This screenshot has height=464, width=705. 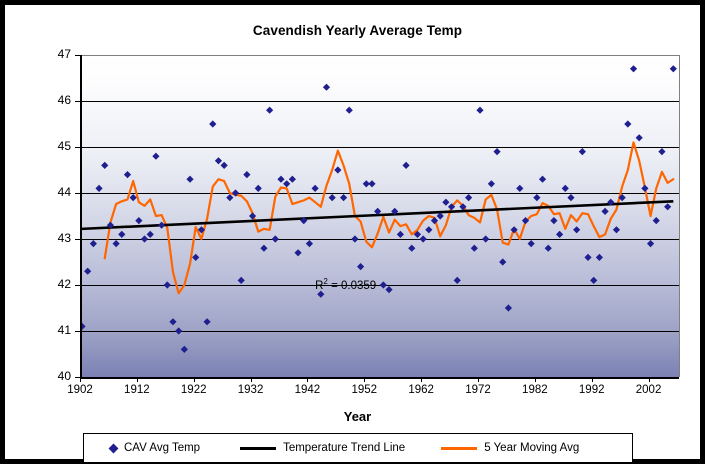 I want to click on legend-label-trend-line: Temperature Trend Line, so click(x=344, y=448).